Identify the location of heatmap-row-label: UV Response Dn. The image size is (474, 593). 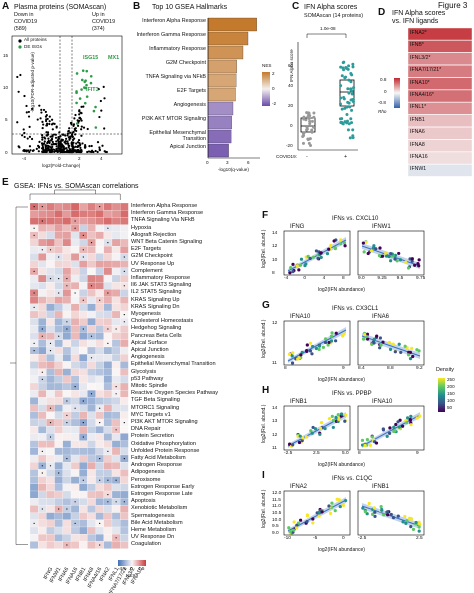
(153, 537).